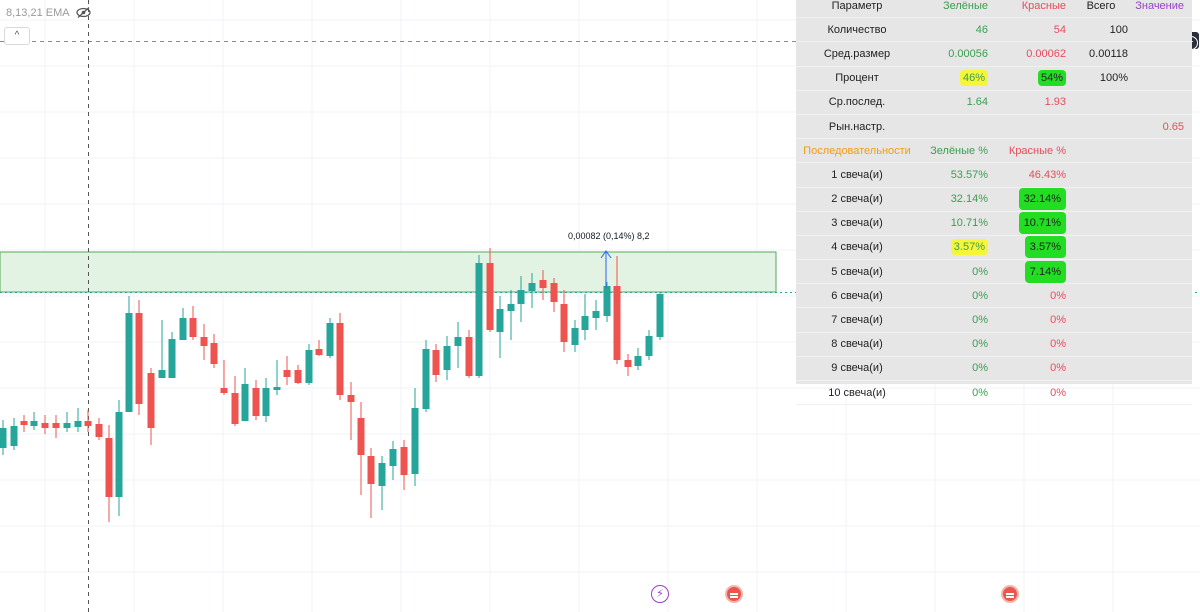 This screenshot has height=612, width=1200. I want to click on green-cell: 46%, so click(973, 78).